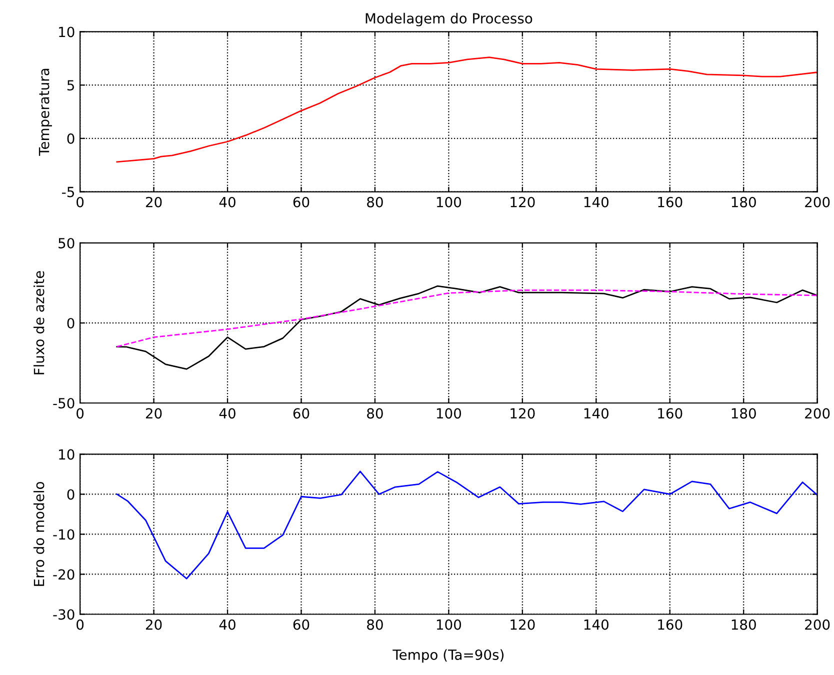 This screenshot has height=675, width=834. Describe the element at coordinates (449, 19) in the screenshot. I see `chart-title: Modelagem do Processo` at that location.